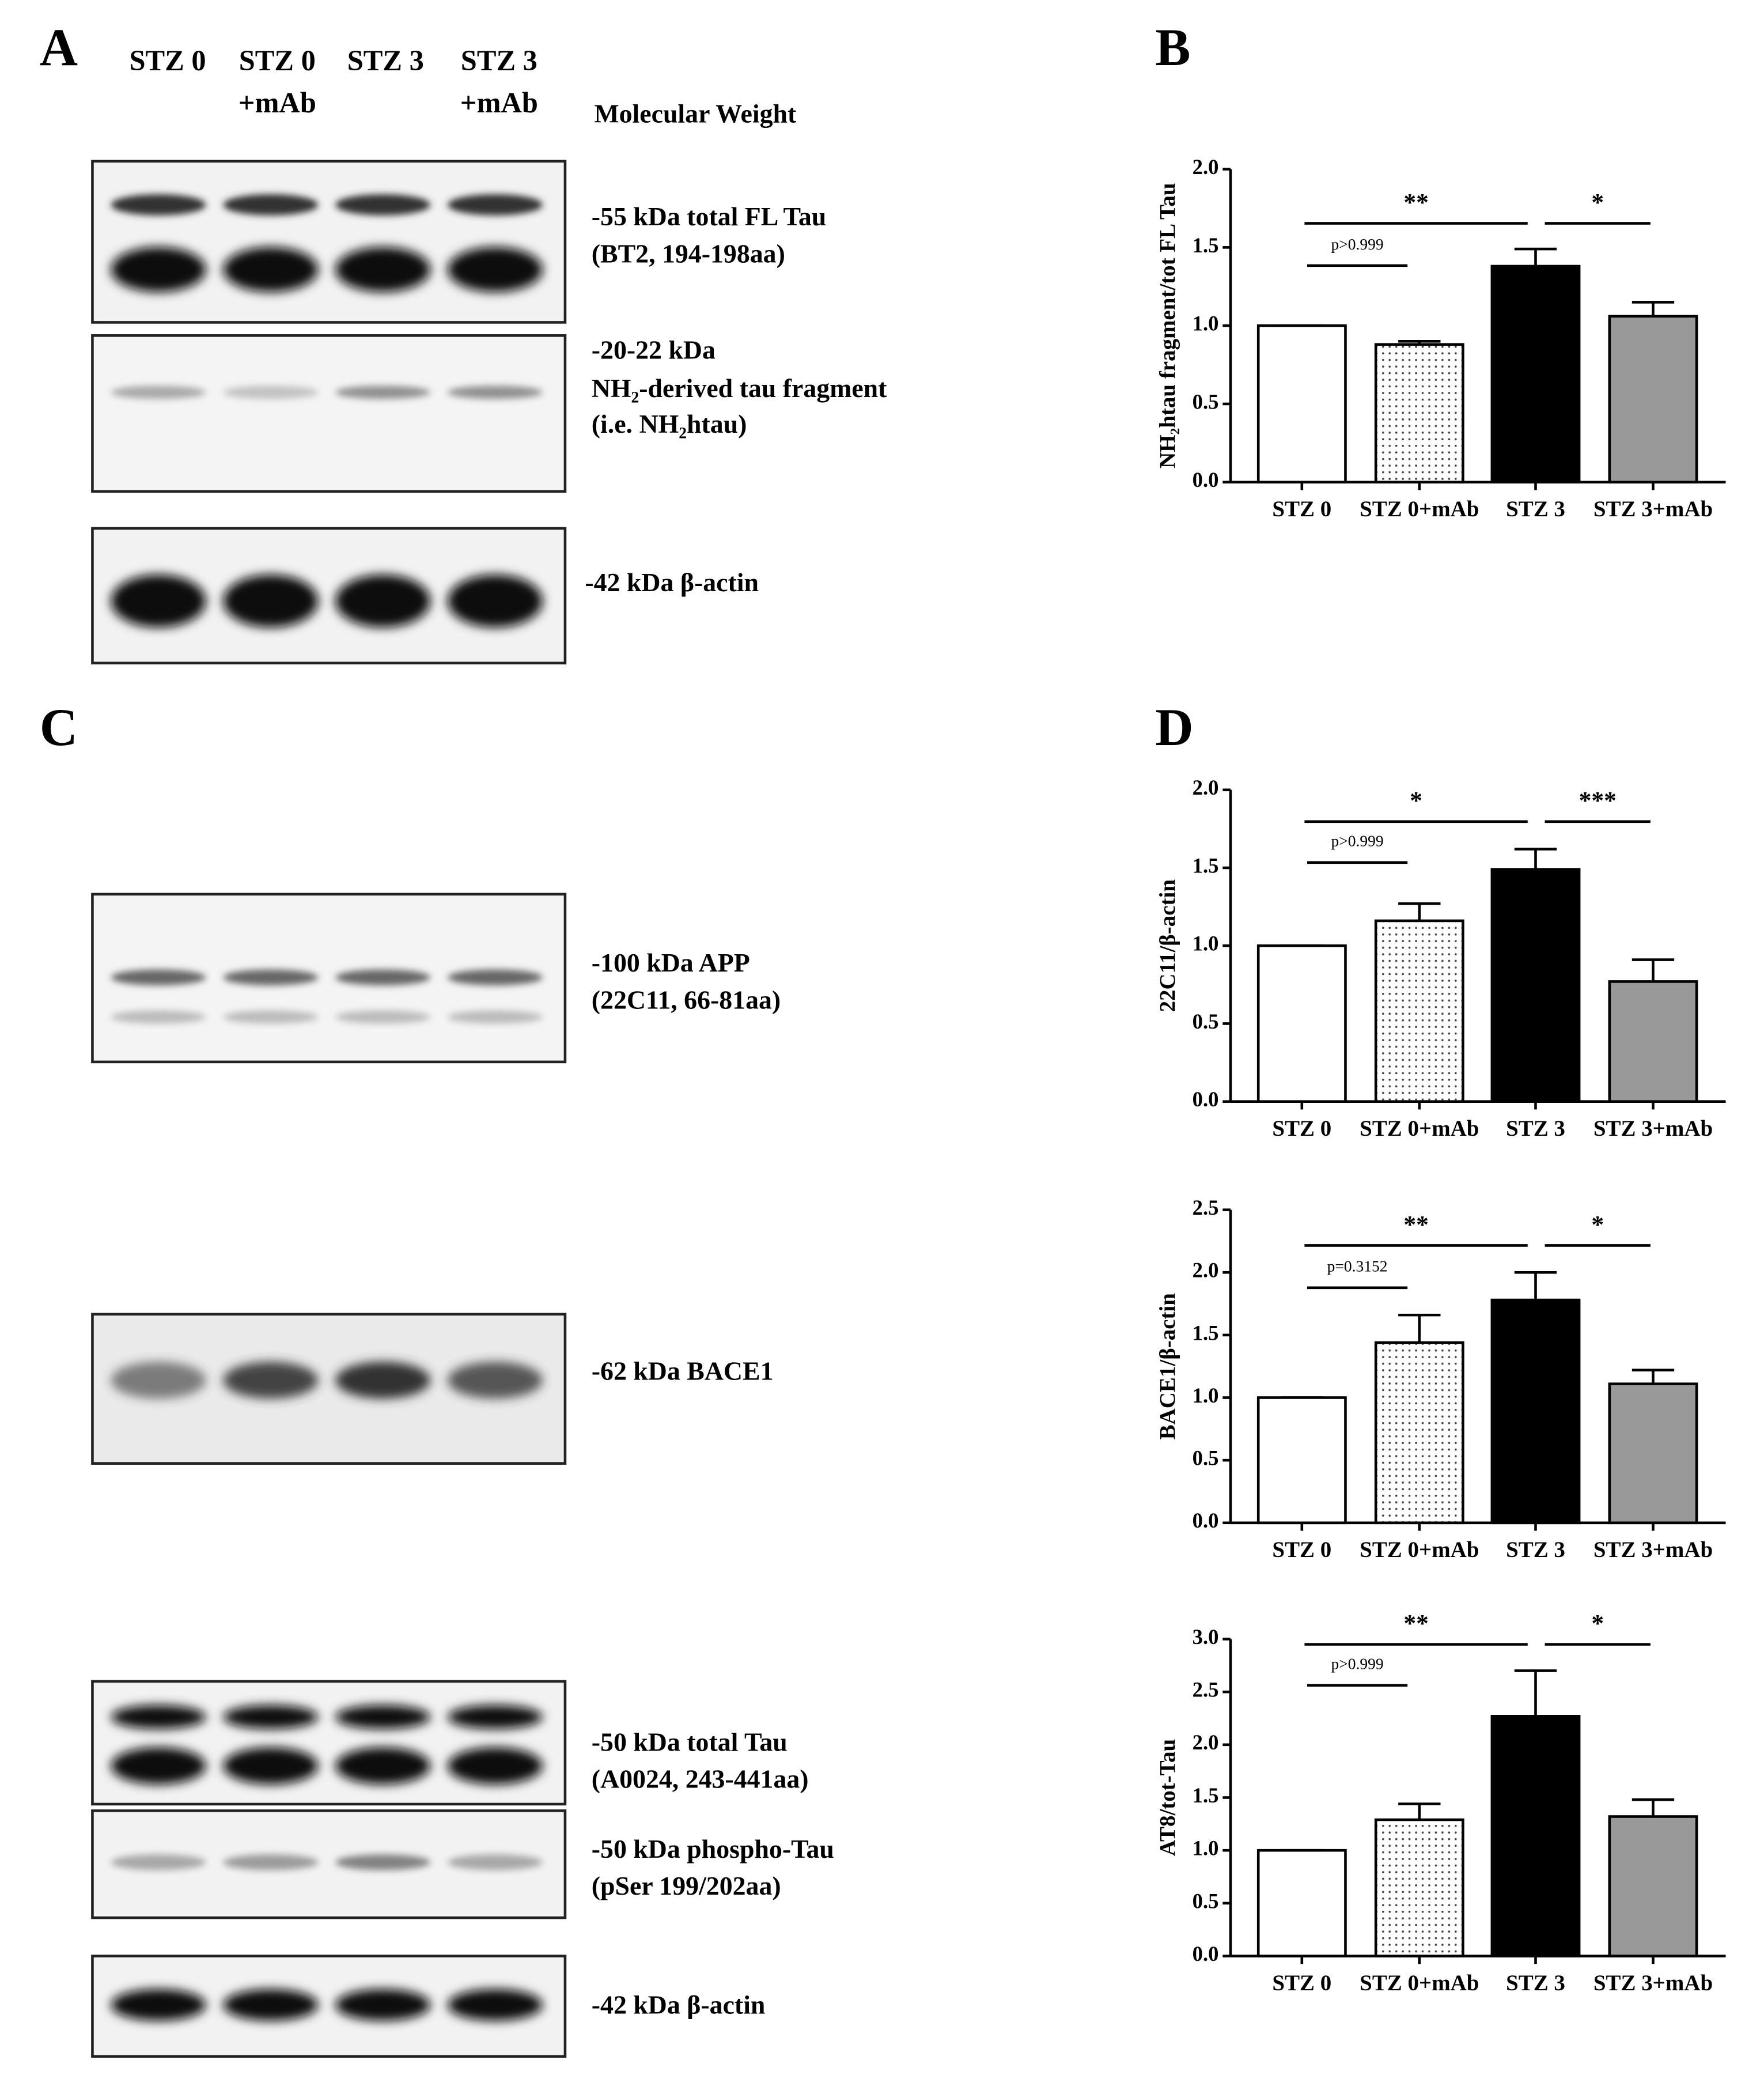 The height and width of the screenshot is (2075, 1764). I want to click on y-axis-label: BACE1/β-actin, so click(1168, 1367).